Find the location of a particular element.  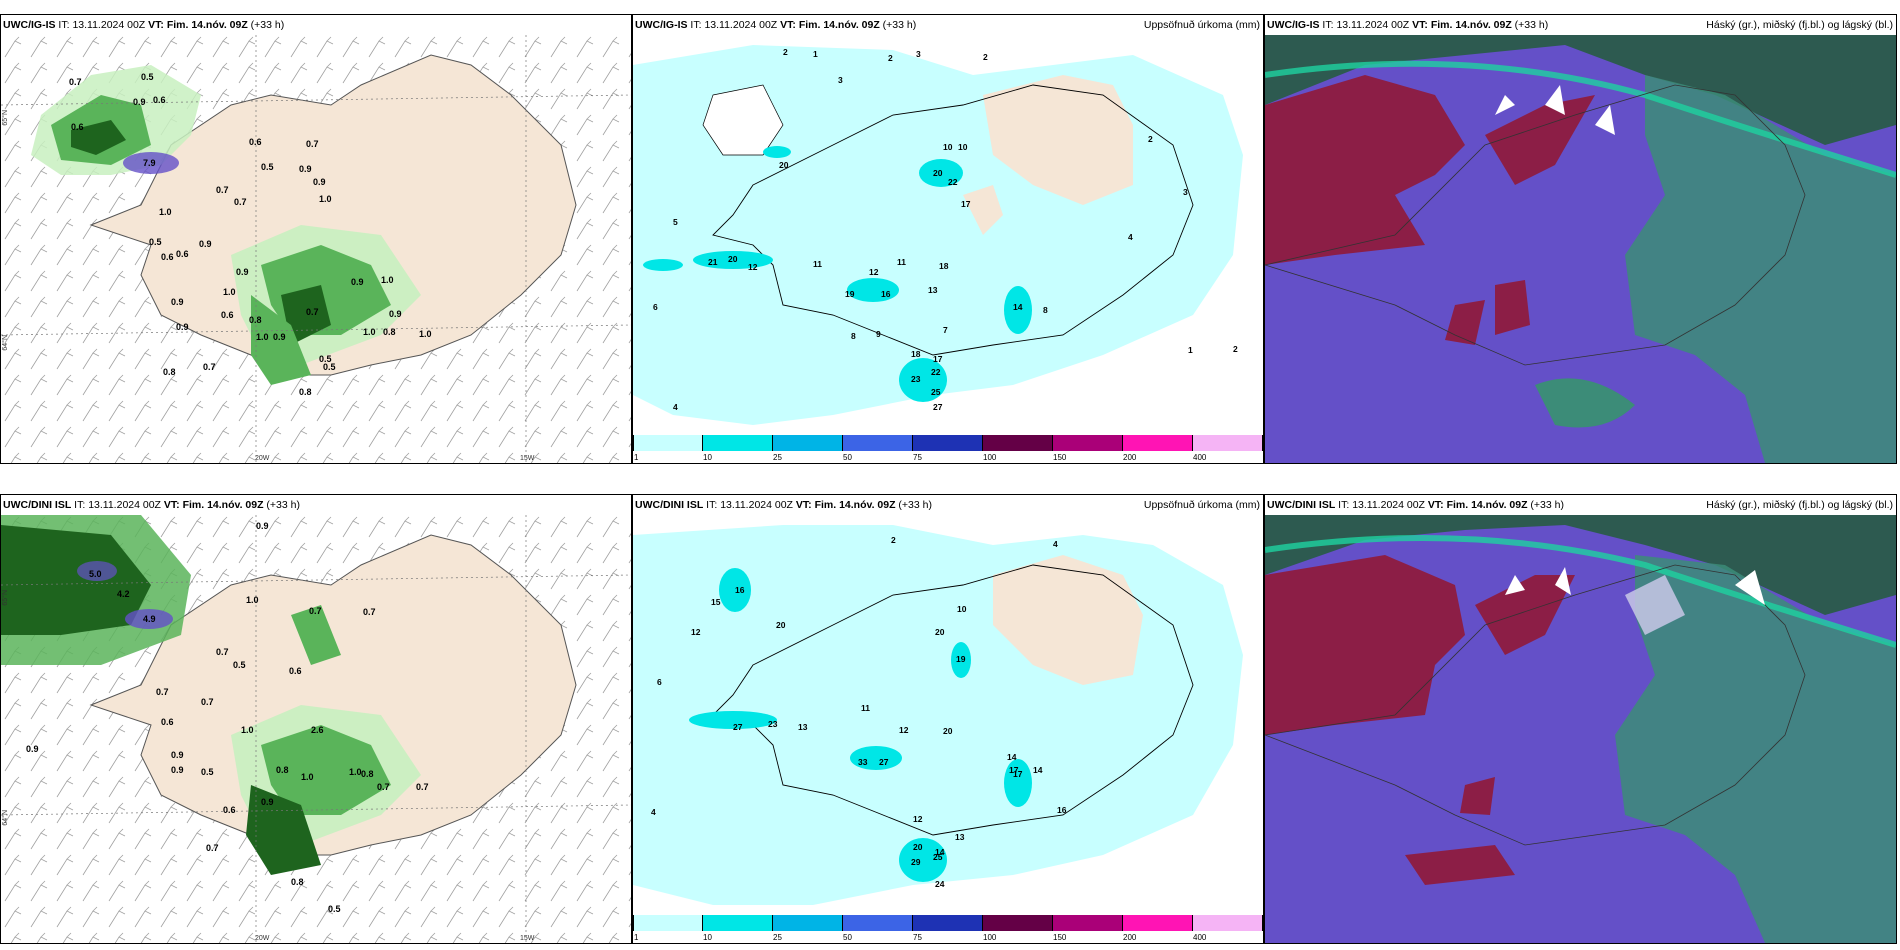

value-label: 8 is located at coordinates (1045, 310).